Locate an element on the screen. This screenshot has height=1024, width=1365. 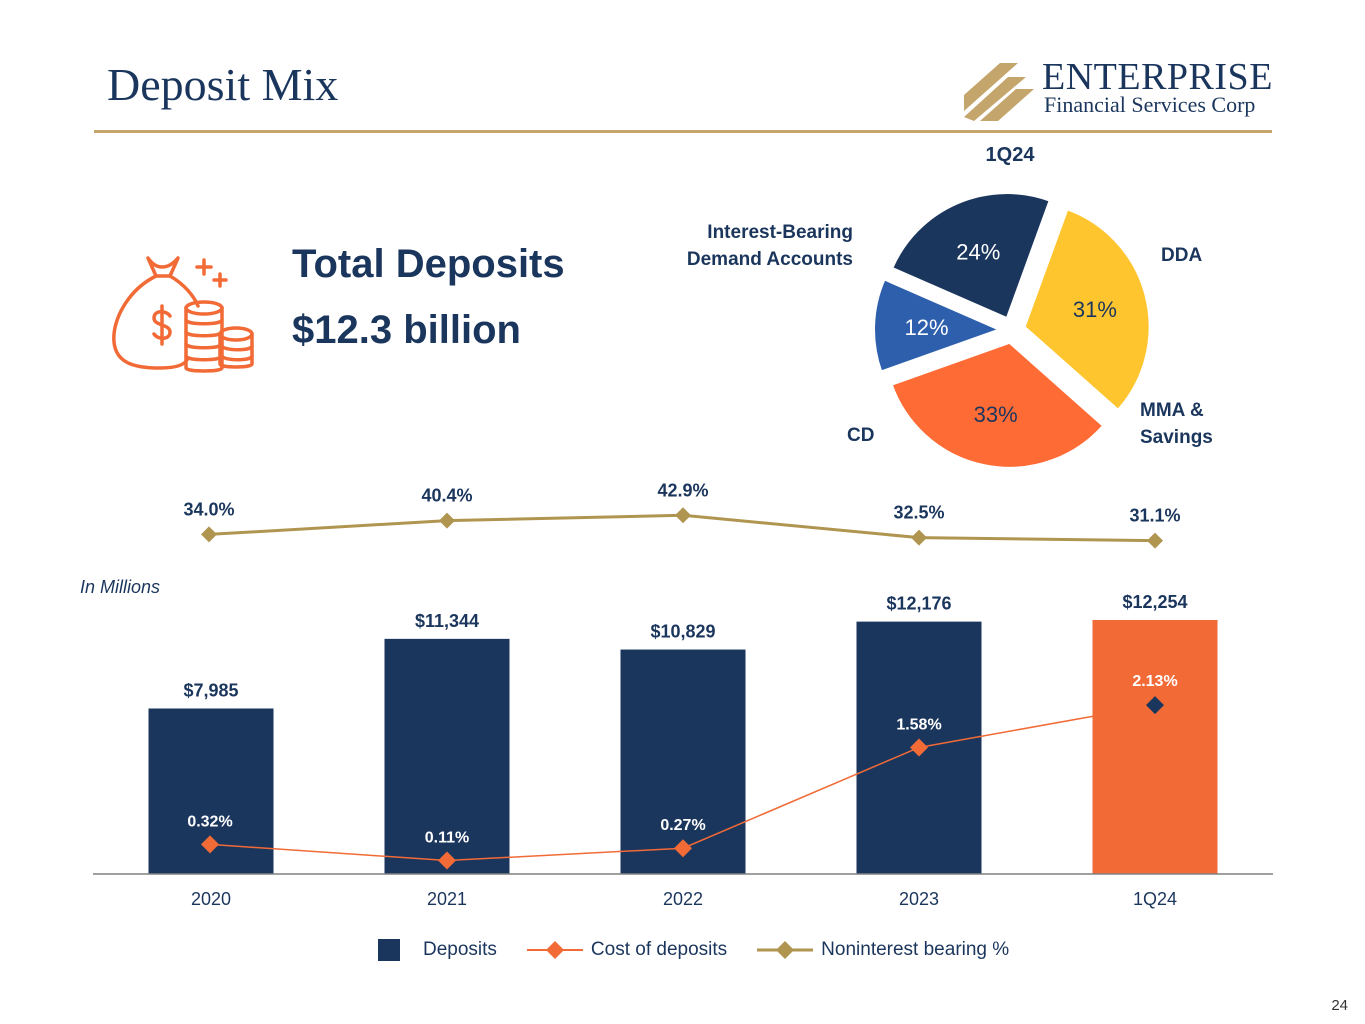
bar-deposits-2022 is located at coordinates (683, 761).